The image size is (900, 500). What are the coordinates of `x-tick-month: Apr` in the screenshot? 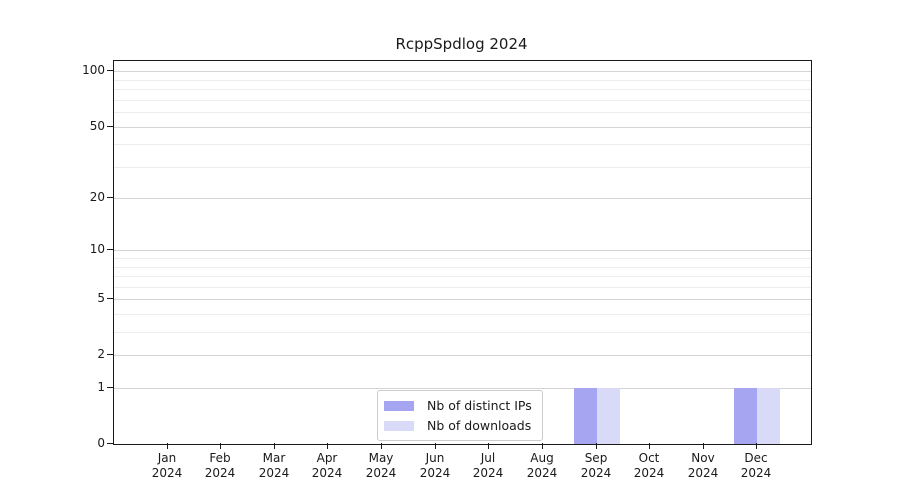 It's located at (327, 458).